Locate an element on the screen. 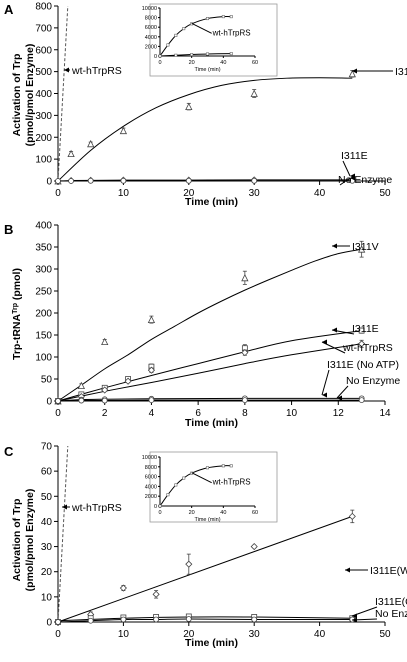 The width and height of the screenshot is (407, 662). y-tick-label: 500 is located at coordinates (43, 72).